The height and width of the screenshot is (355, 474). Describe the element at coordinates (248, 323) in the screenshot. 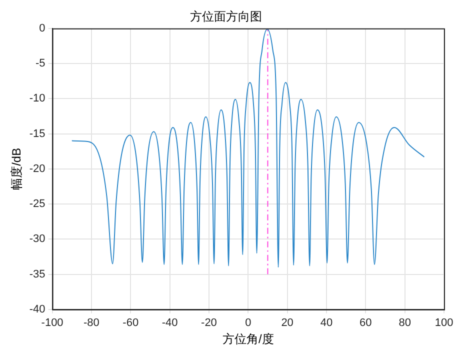

I see `x-tick-label: 0` at that location.